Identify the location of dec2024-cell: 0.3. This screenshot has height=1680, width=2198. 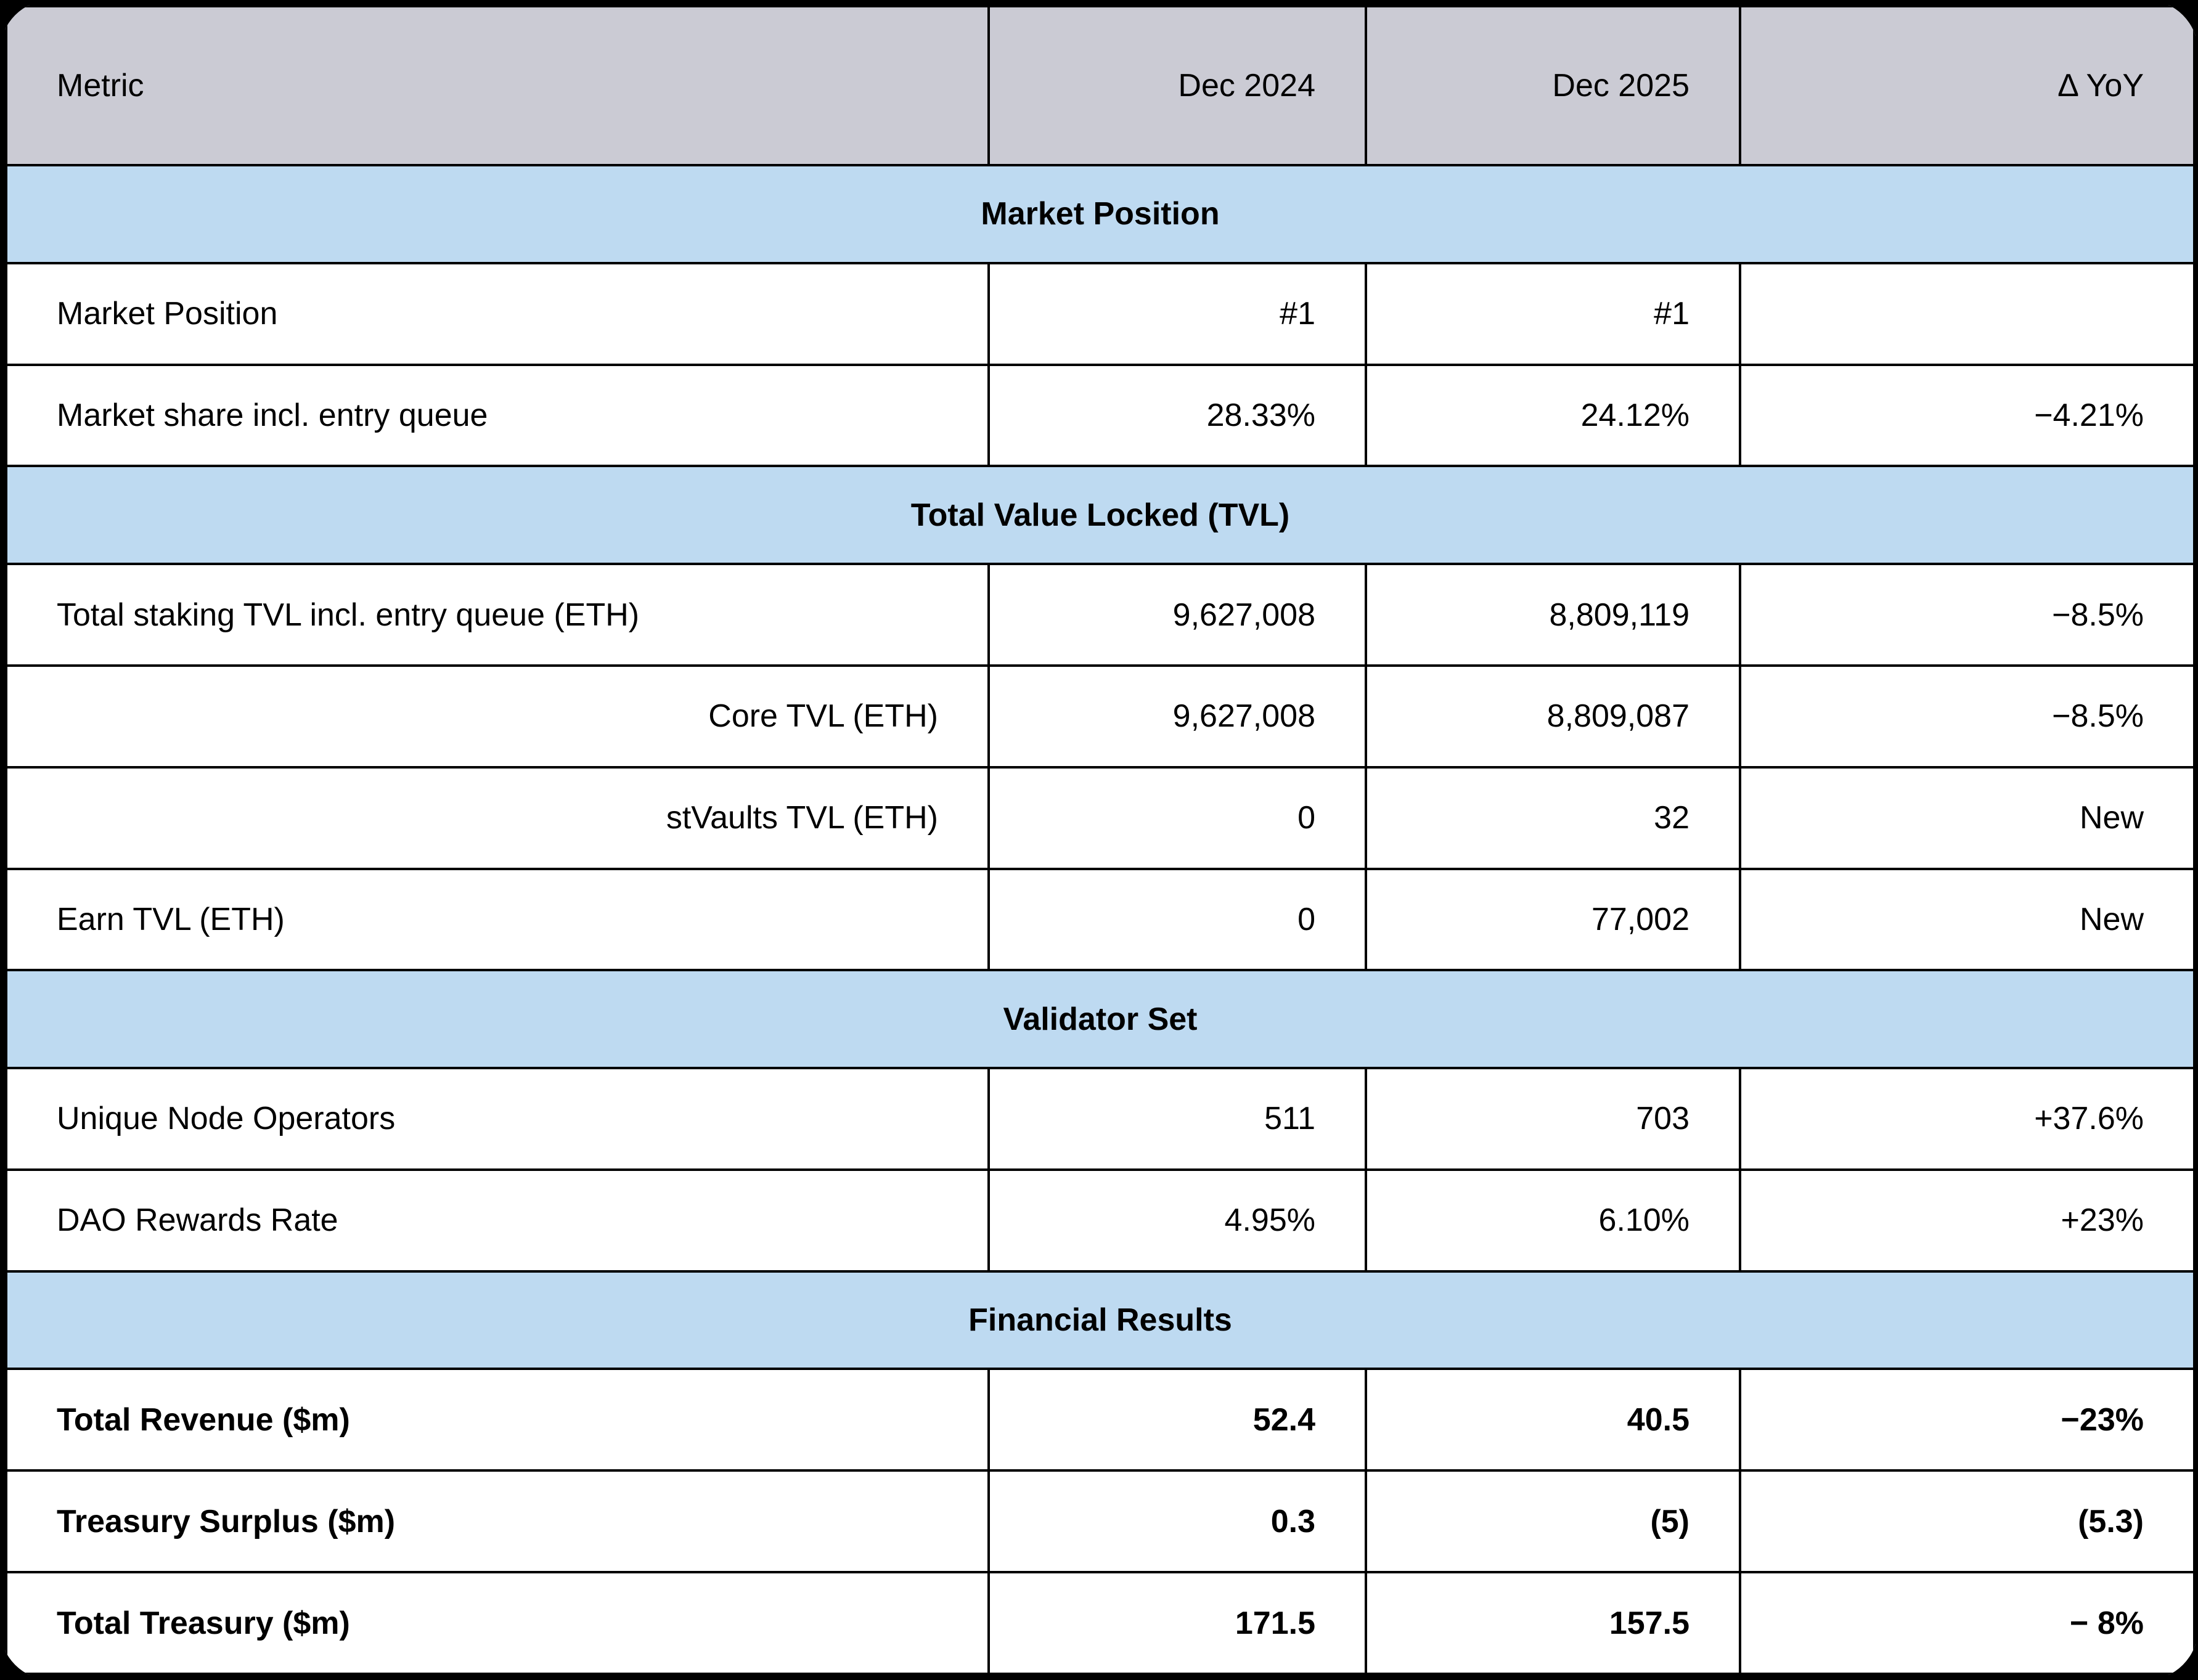
(1177, 1521).